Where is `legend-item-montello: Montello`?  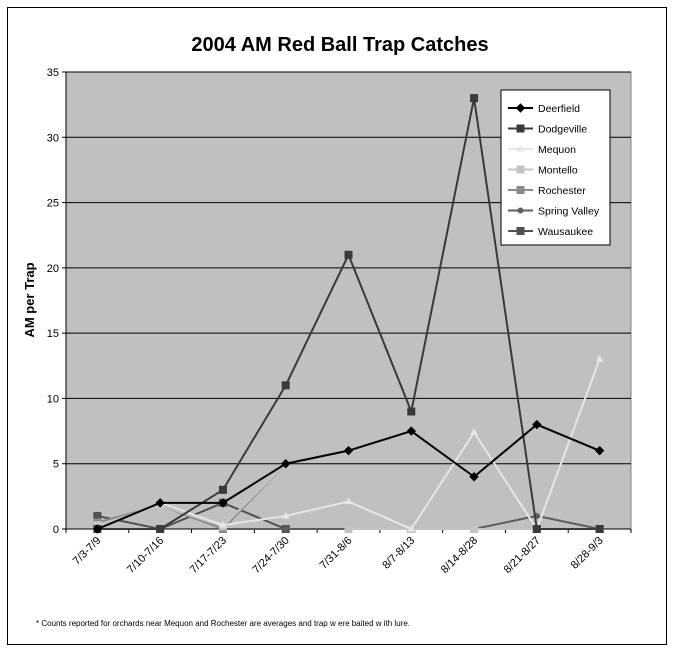
legend-item-montello: Montello is located at coordinates (543, 171).